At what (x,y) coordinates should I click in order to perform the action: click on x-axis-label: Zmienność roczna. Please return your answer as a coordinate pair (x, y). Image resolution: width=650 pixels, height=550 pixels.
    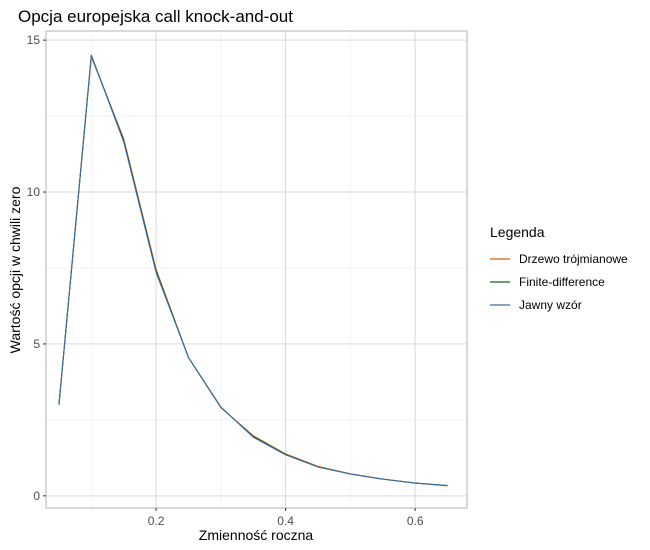
    Looking at the image, I should click on (256, 535).